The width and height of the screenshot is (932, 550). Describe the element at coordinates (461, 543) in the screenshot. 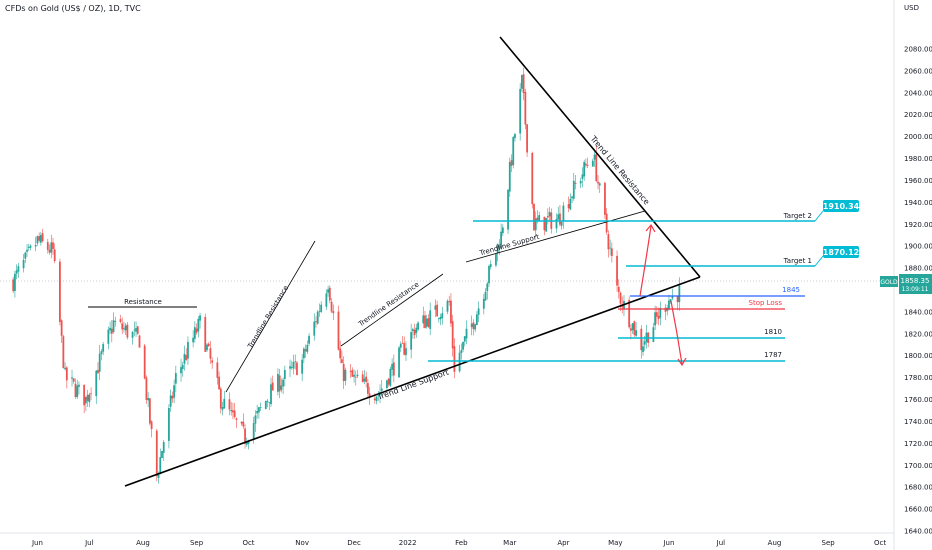

I see `time-tick-label: Feb` at that location.